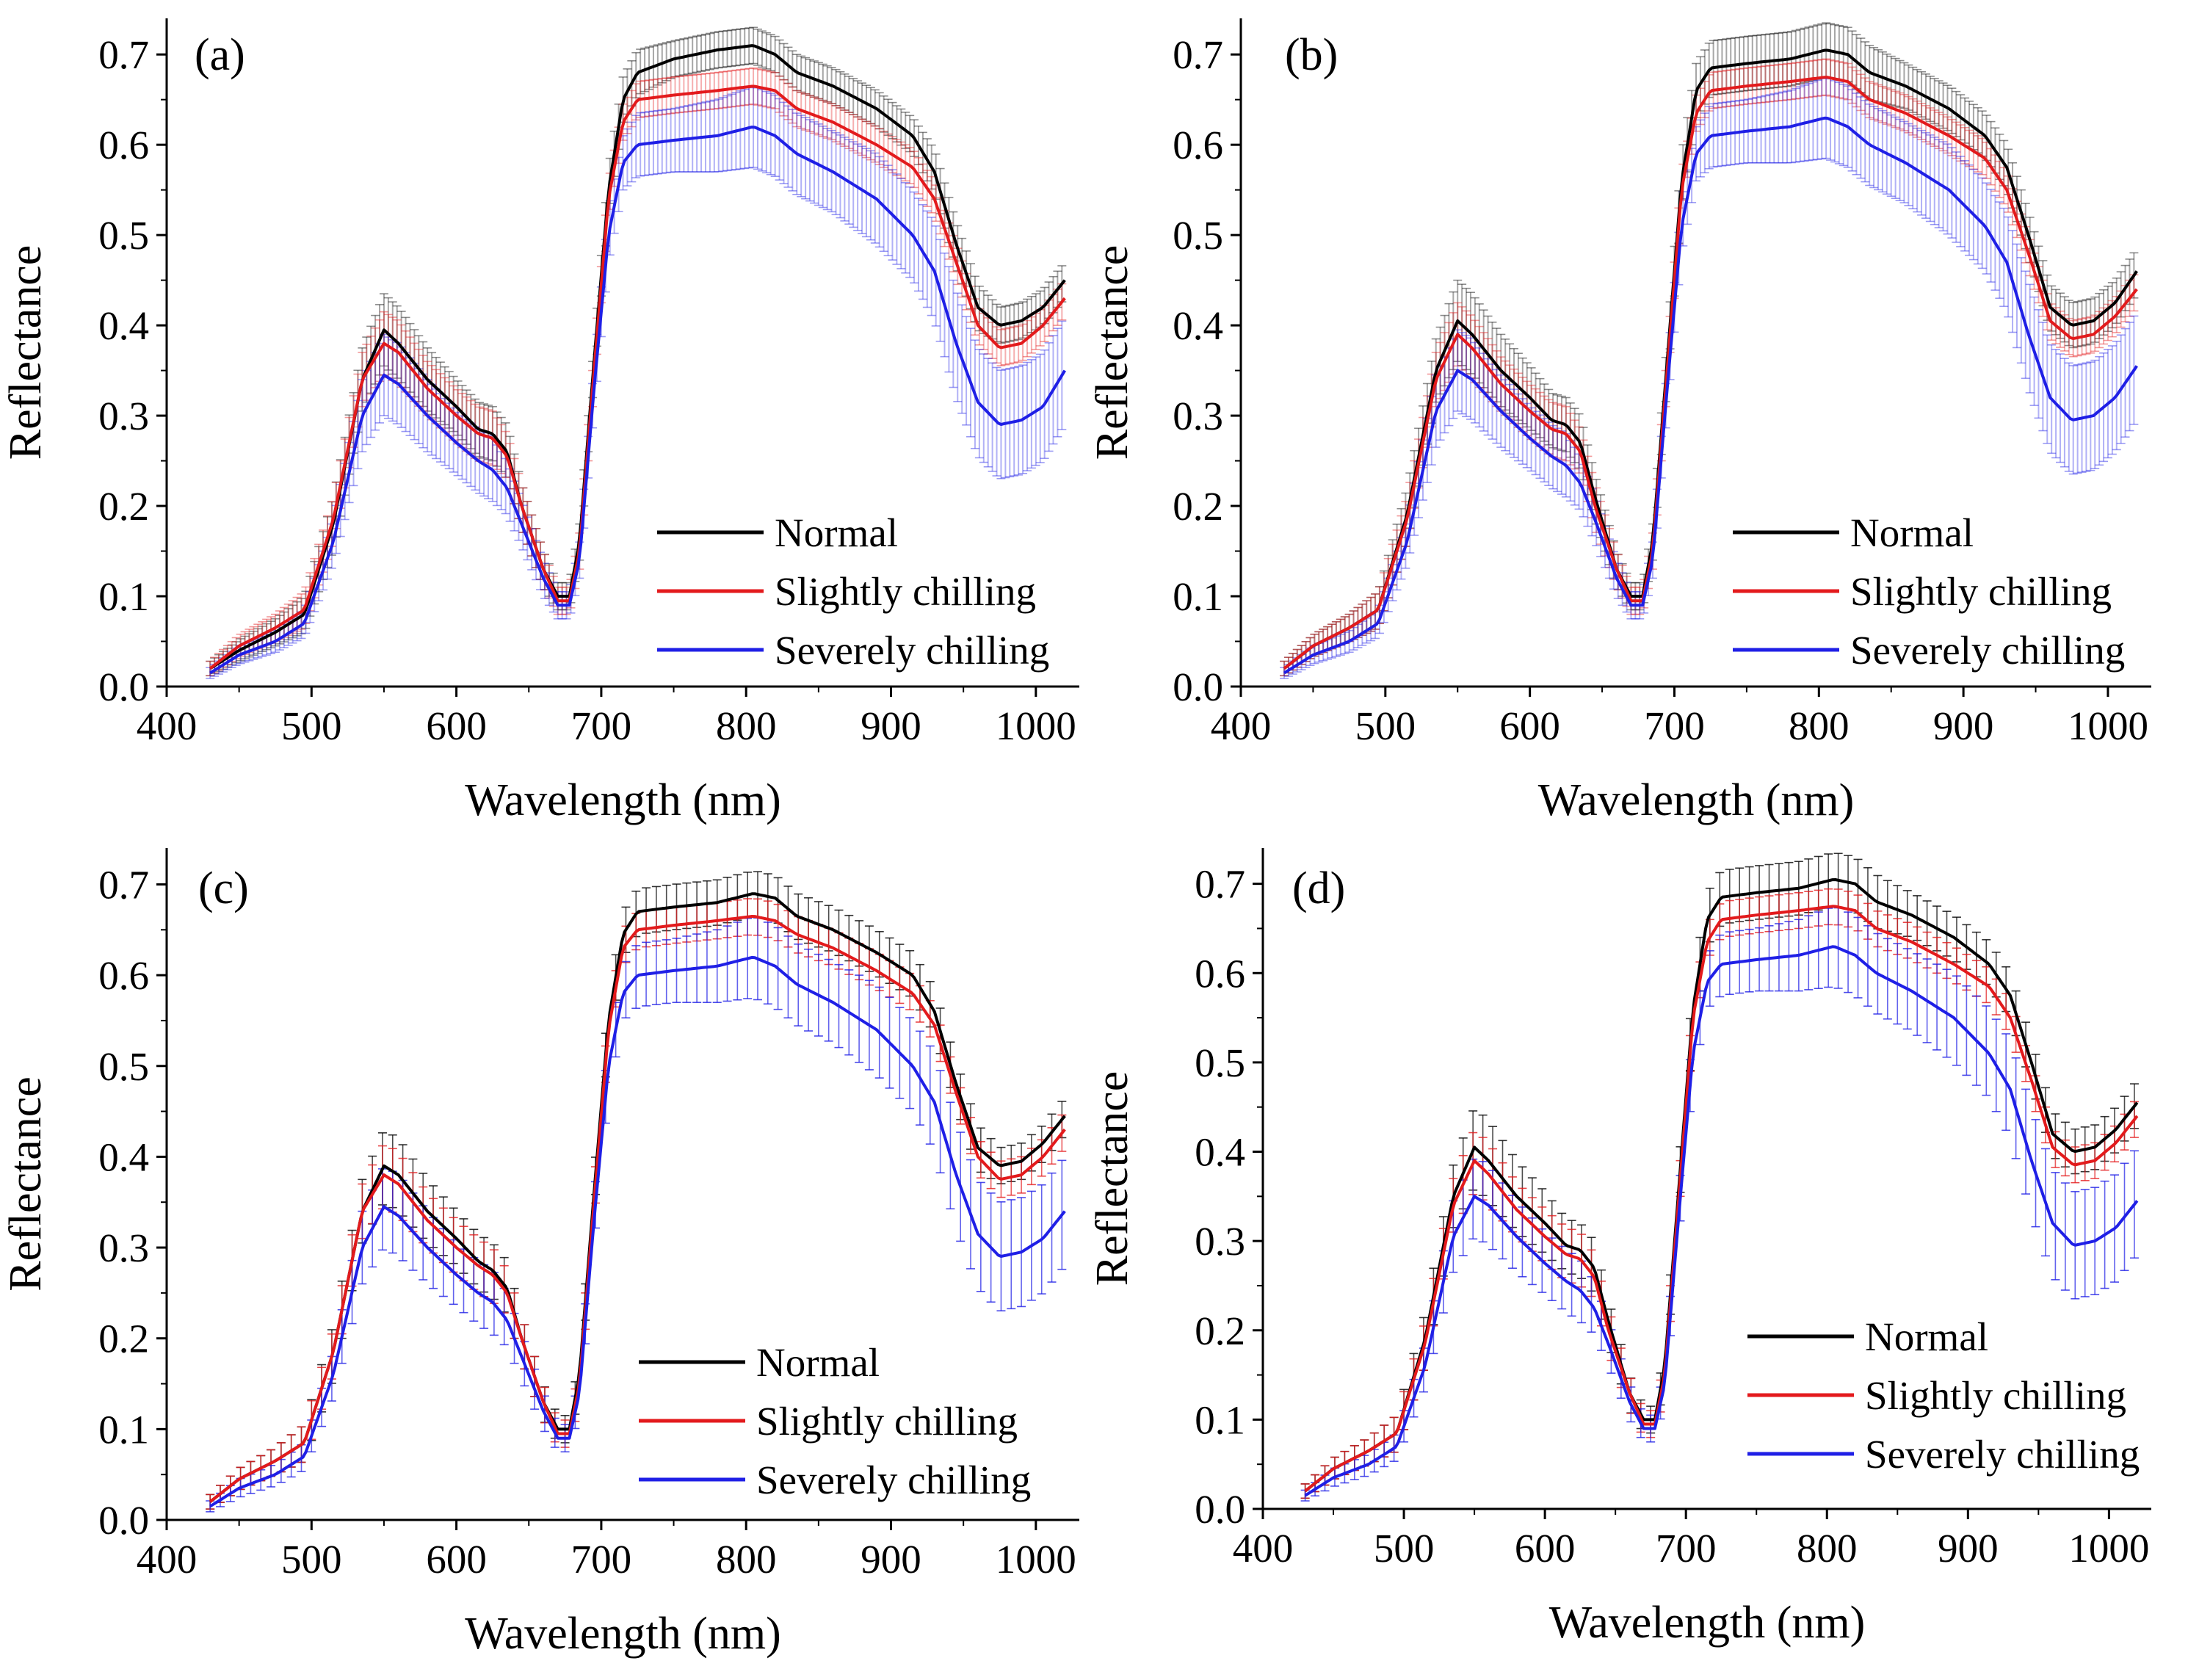  What do you see at coordinates (223, 888) in the screenshot?
I see `panel-label: (c)` at bounding box center [223, 888].